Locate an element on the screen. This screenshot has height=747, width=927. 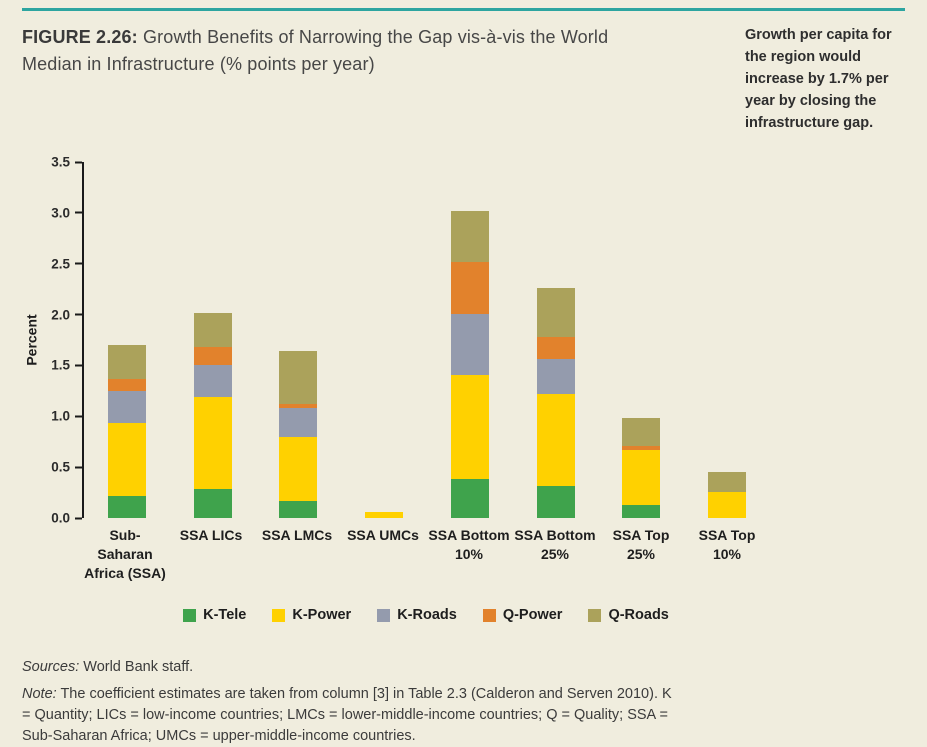
y-axis: 0.0 0.5 1.0 1.5 2.0 2.5 3.0 3.5 is located at coordinates (62, 340).